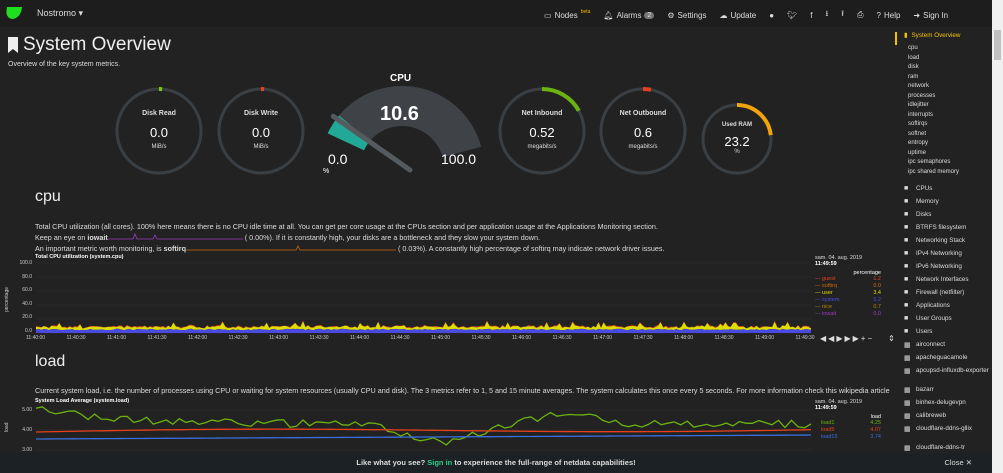 The image size is (1003, 473). What do you see at coordinates (943, 191) in the screenshot?
I see `sidebar-item-cpus: ■ CPUs` at bounding box center [943, 191].